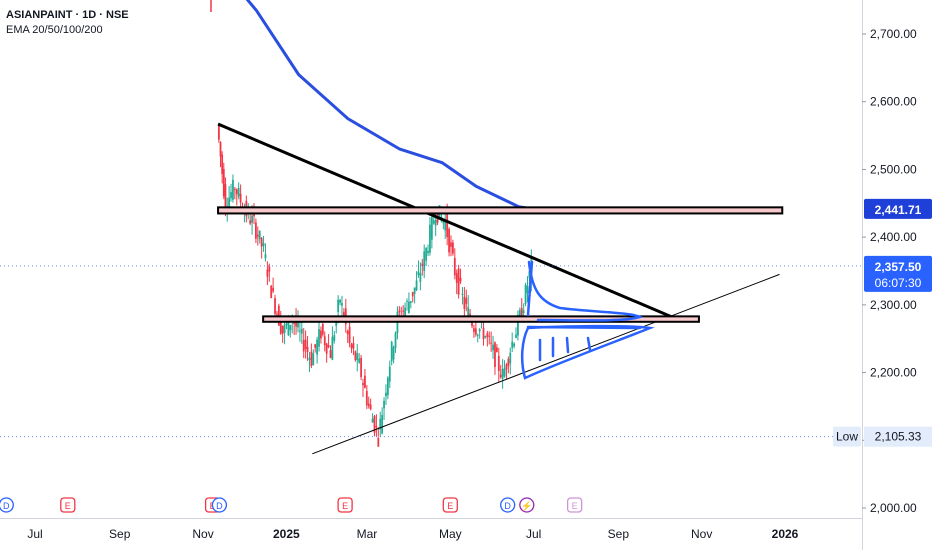  What do you see at coordinates (389, 105) in the screenshot?
I see `ema-line` at bounding box center [389, 105].